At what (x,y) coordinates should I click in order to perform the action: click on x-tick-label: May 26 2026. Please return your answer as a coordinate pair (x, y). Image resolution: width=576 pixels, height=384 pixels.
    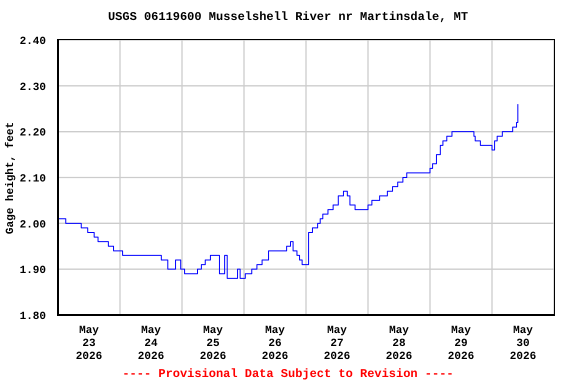
    Looking at the image, I should click on (275, 344).